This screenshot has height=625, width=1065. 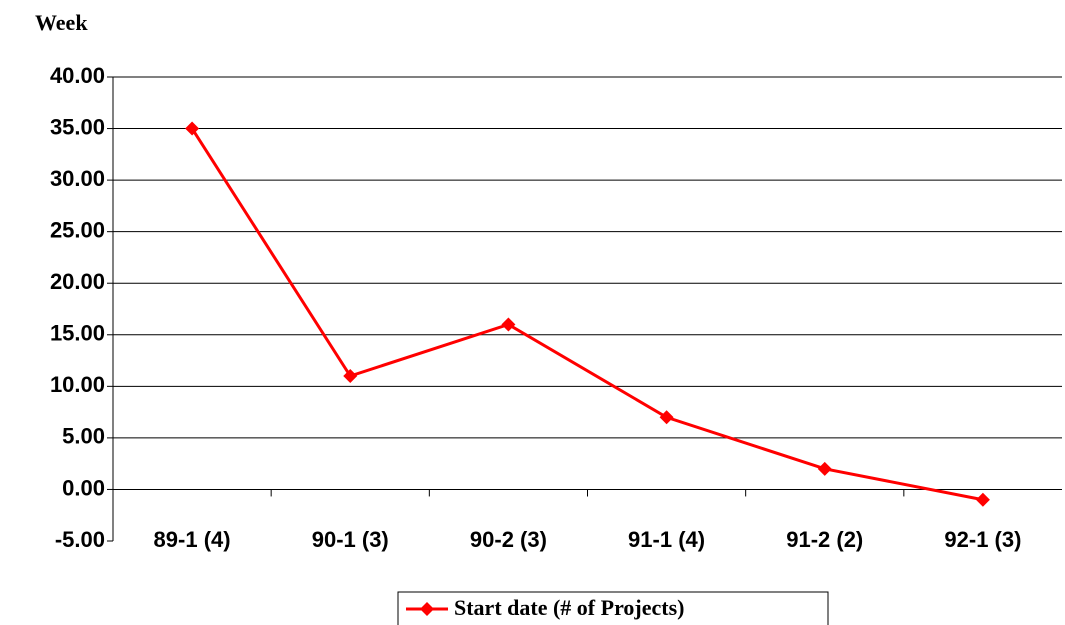 What do you see at coordinates (77, 75) in the screenshot?
I see `y-tick-label: 40.00` at bounding box center [77, 75].